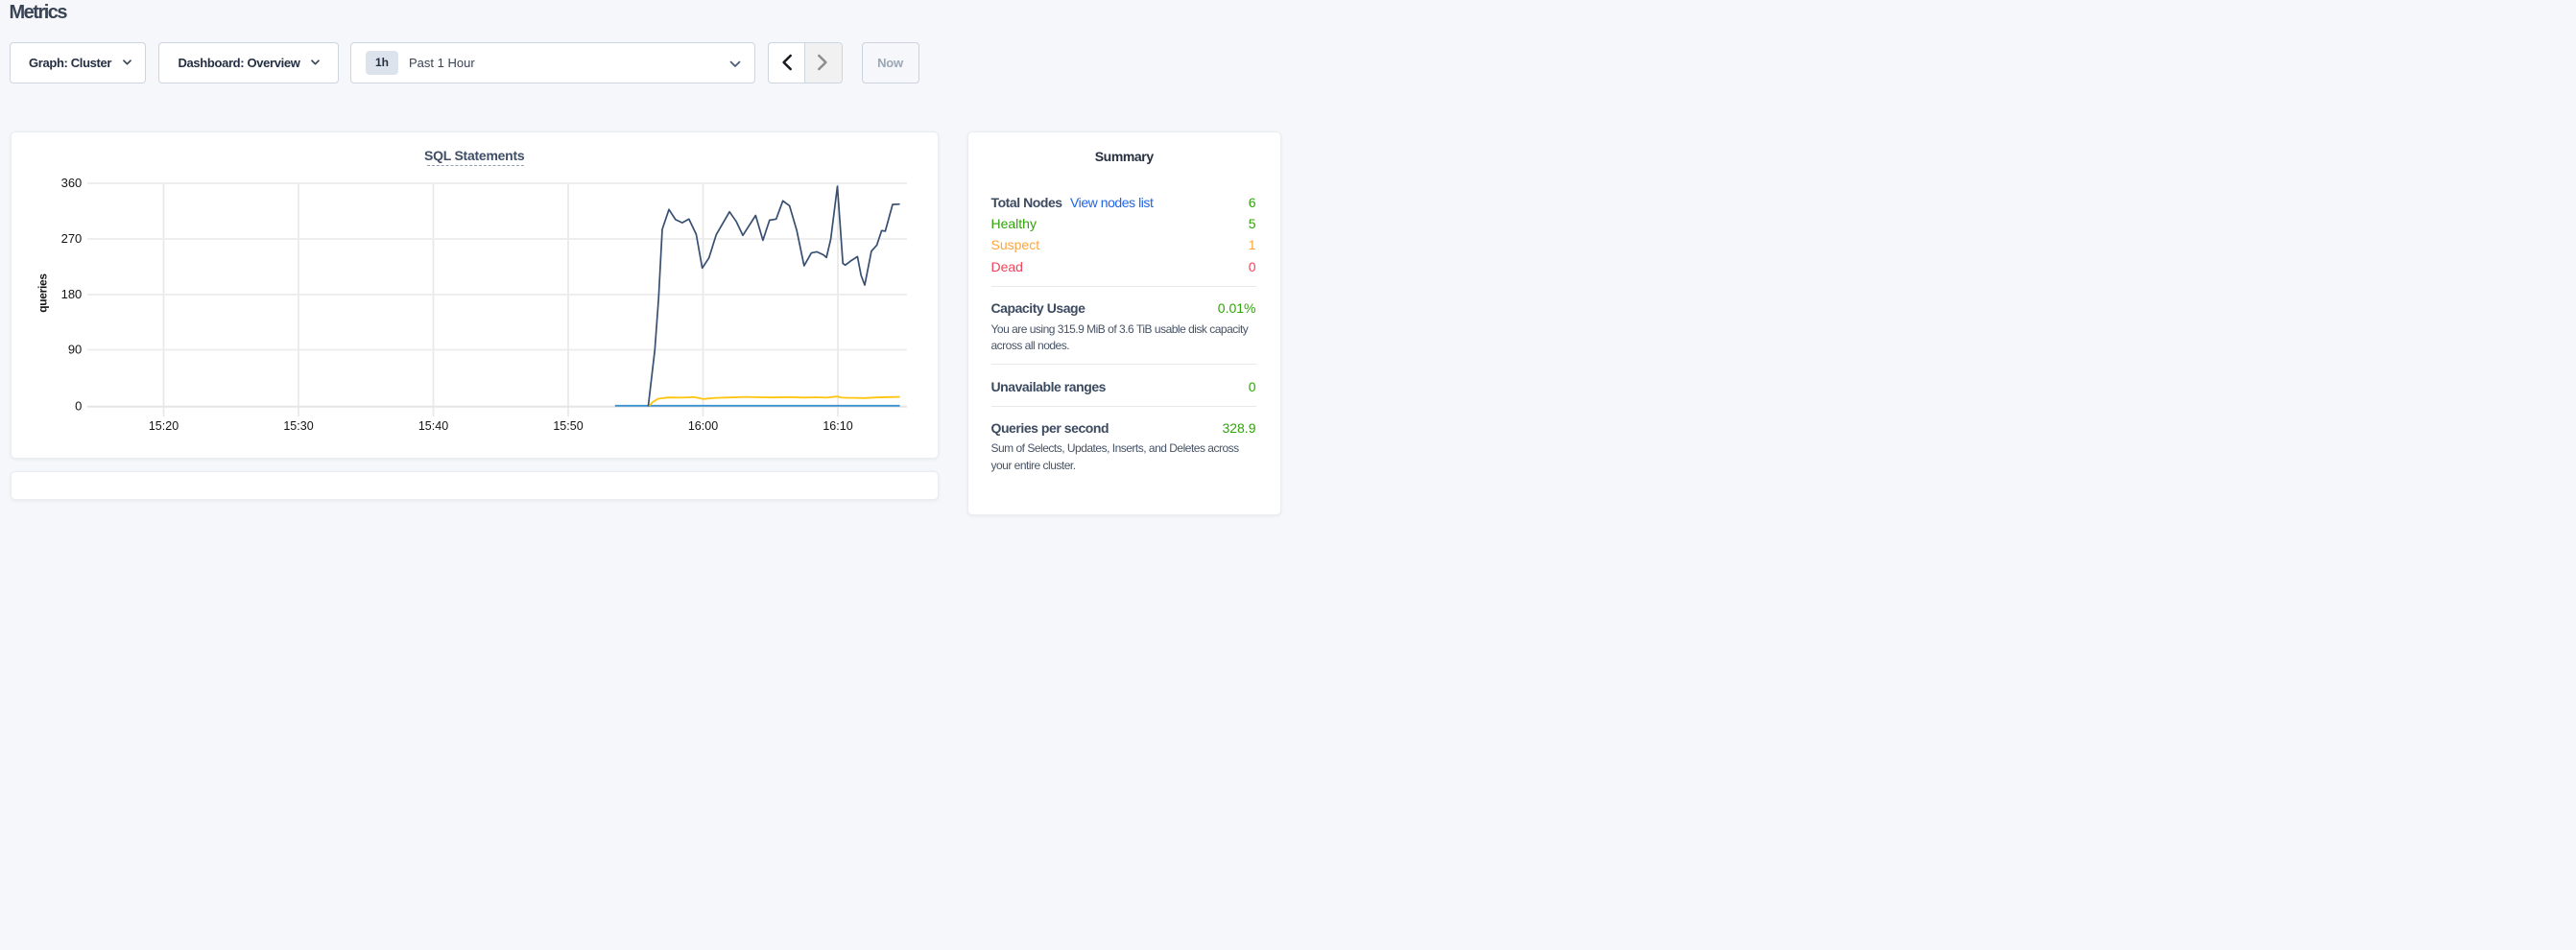 The width and height of the screenshot is (2576, 950). I want to click on svg-text: 360, so click(71, 183).